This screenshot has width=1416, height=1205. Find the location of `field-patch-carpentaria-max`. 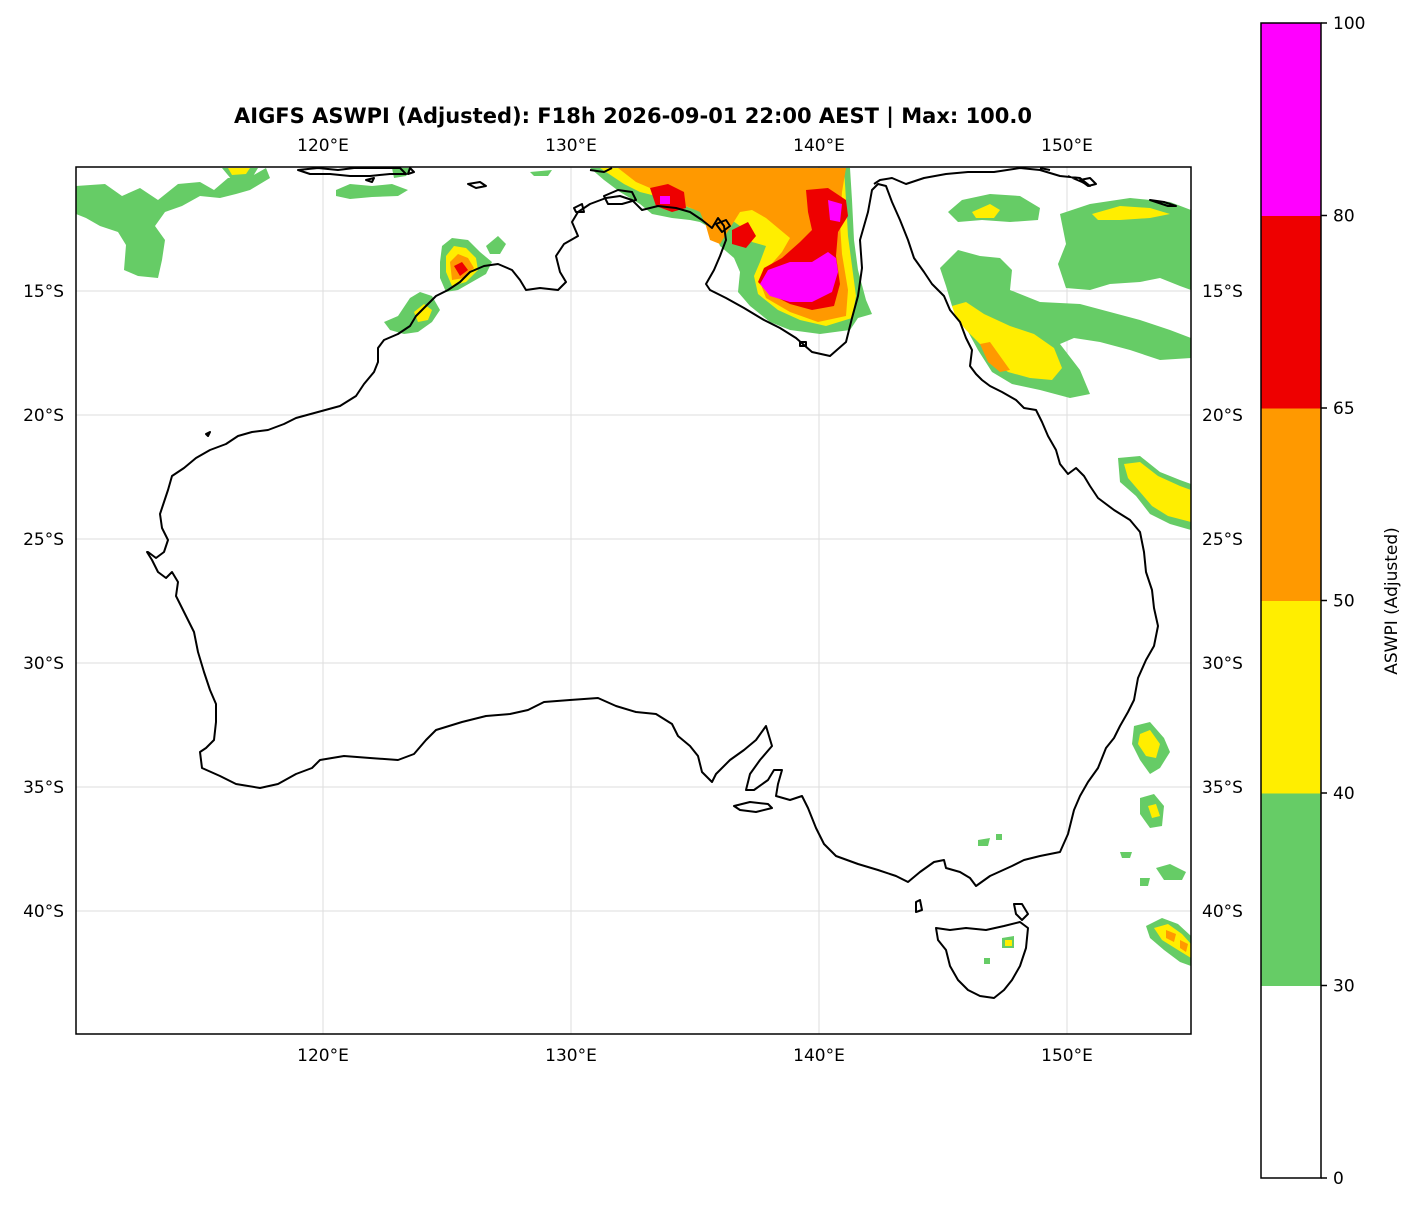

field-patch-carpentaria-max is located at coordinates (799, 277).